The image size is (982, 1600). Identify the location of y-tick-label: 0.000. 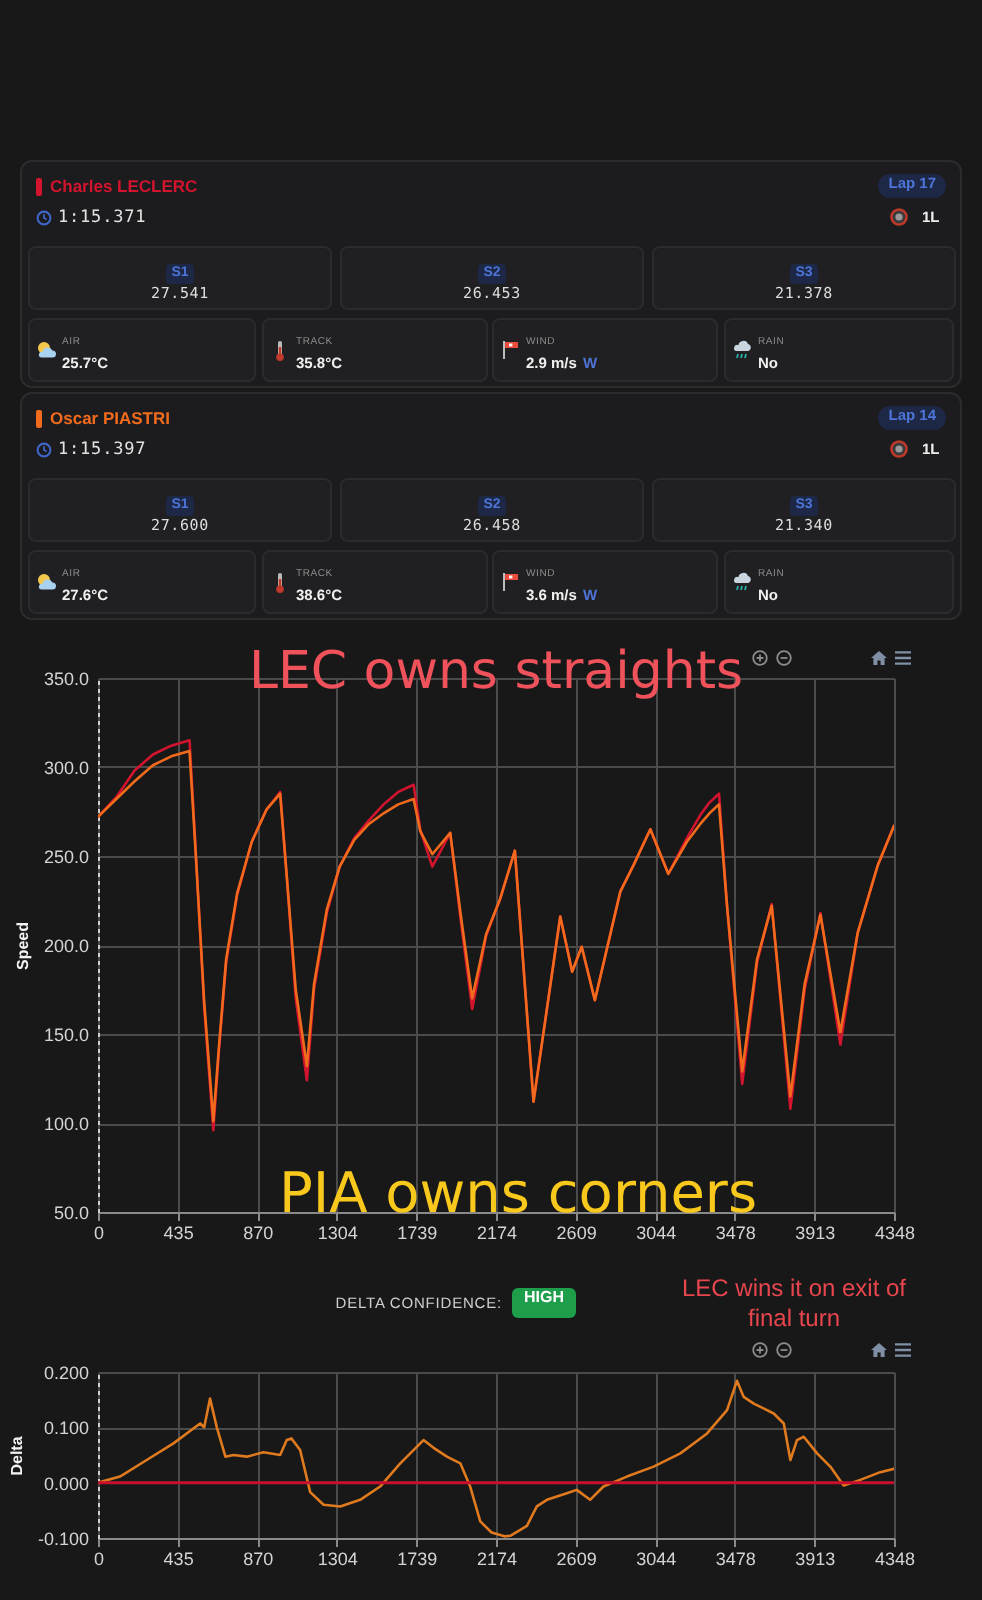
(66, 1483).